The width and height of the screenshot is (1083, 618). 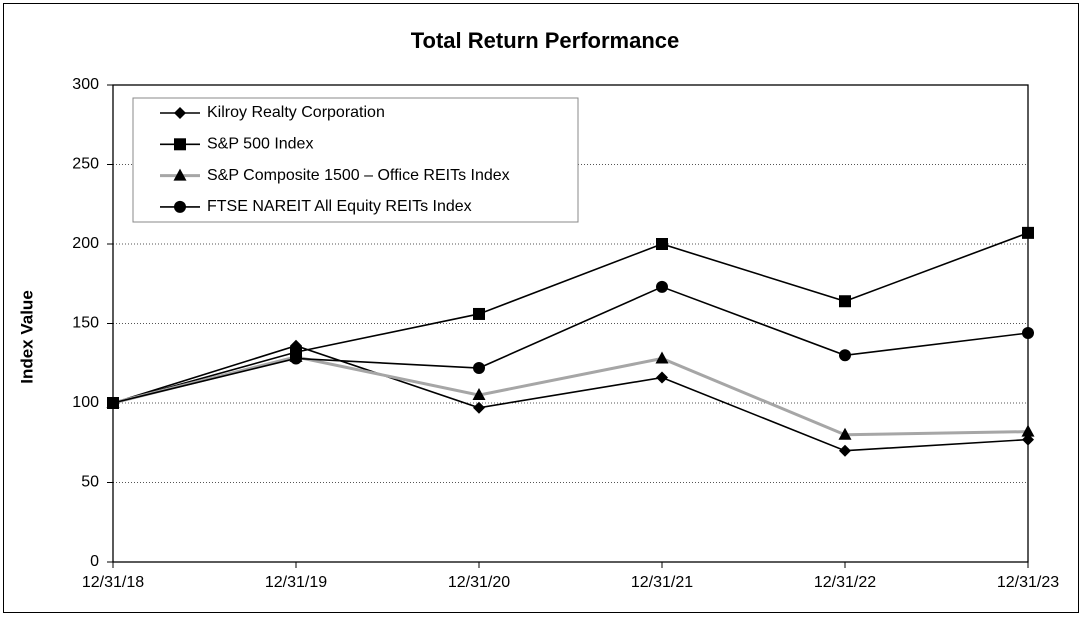 What do you see at coordinates (85, 84) in the screenshot?
I see `y-tick-label: 300` at bounding box center [85, 84].